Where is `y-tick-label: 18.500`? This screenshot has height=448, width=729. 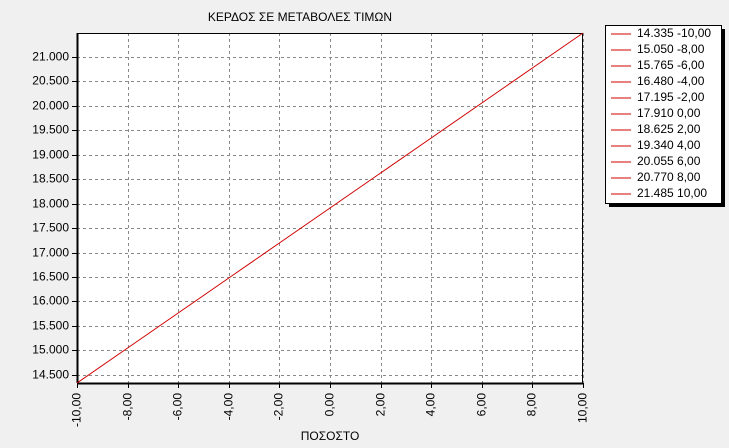
y-tick-label: 18.500 is located at coordinates (50, 179).